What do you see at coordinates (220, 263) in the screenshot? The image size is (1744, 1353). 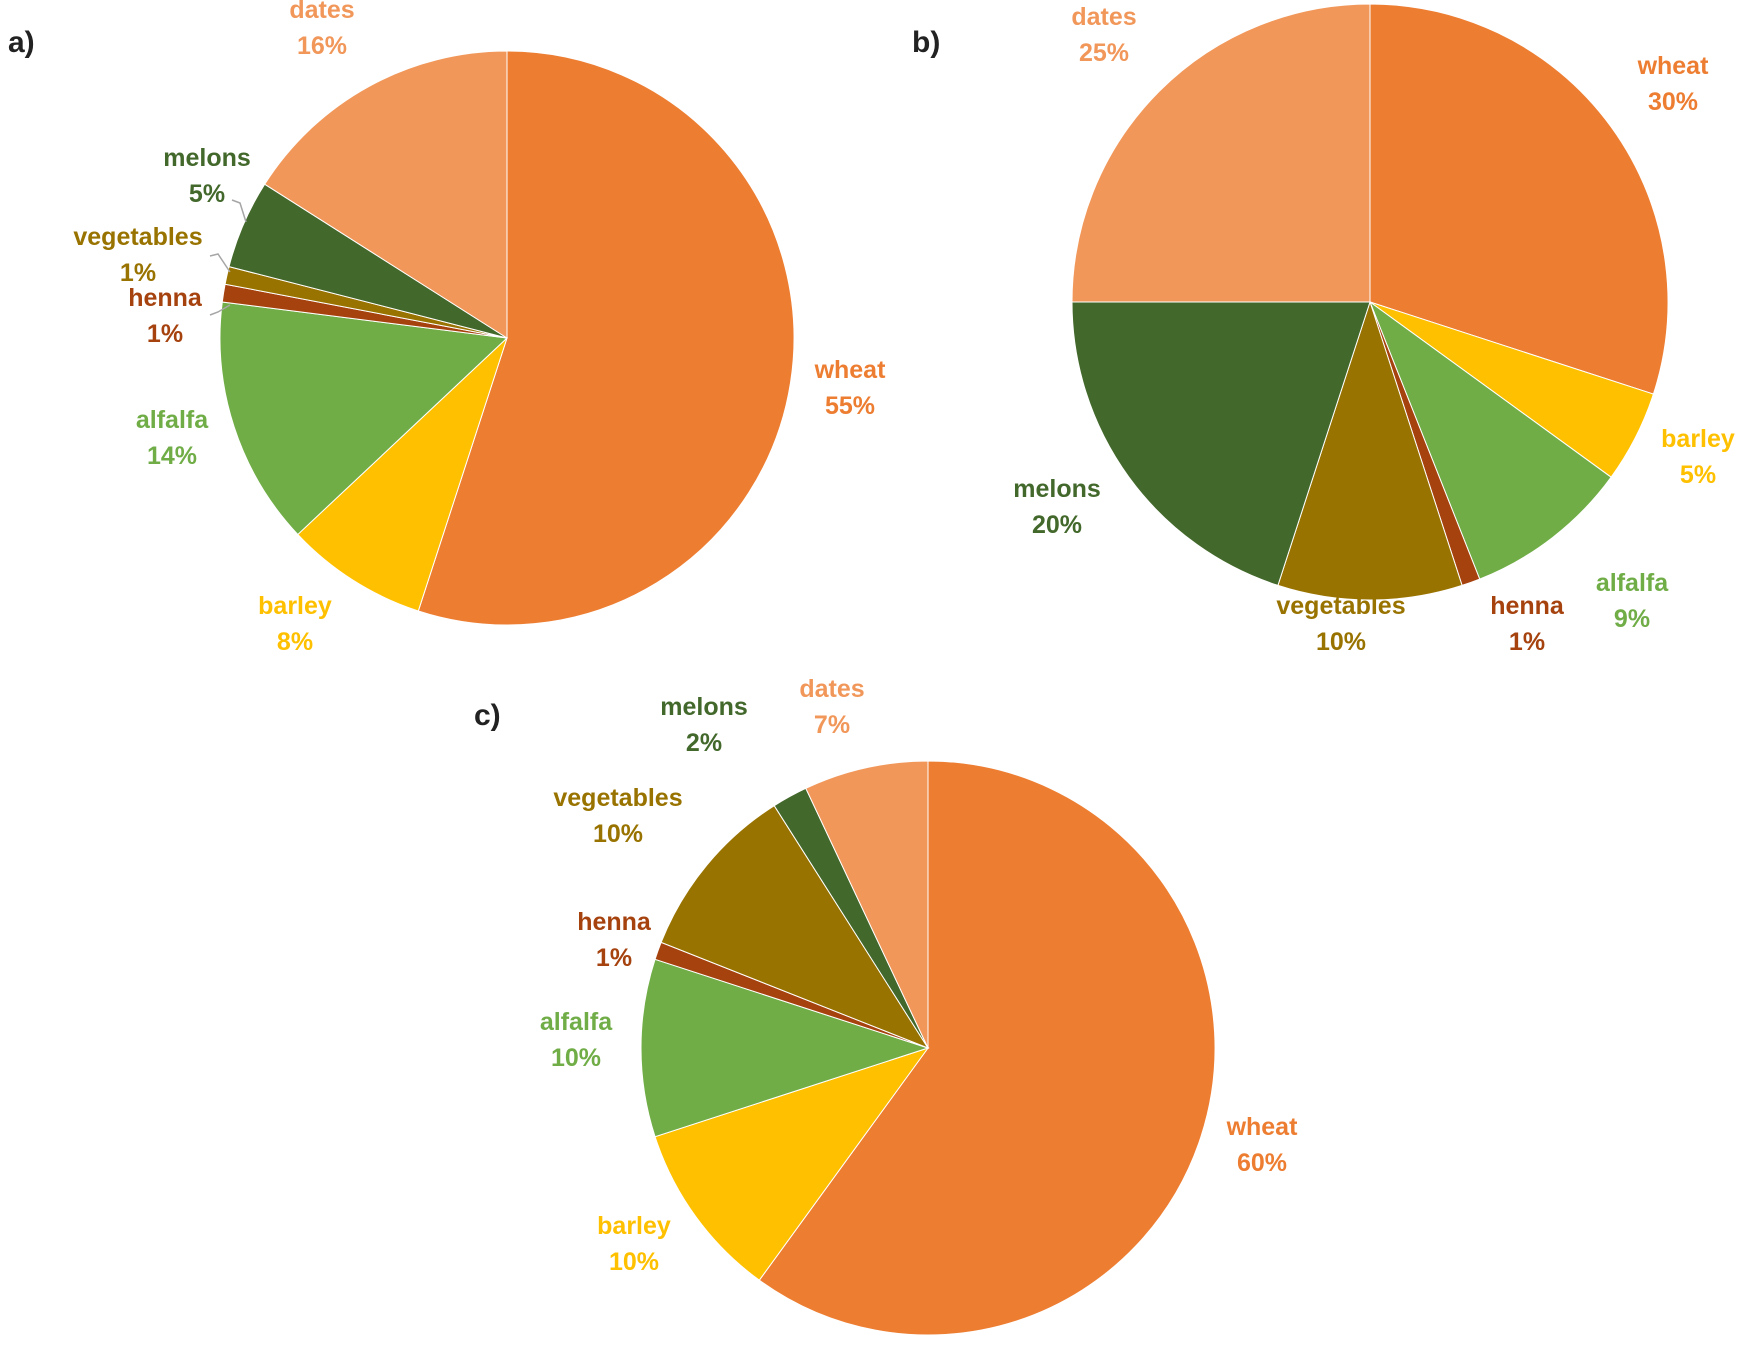 I see `leader-line-vegetables` at bounding box center [220, 263].